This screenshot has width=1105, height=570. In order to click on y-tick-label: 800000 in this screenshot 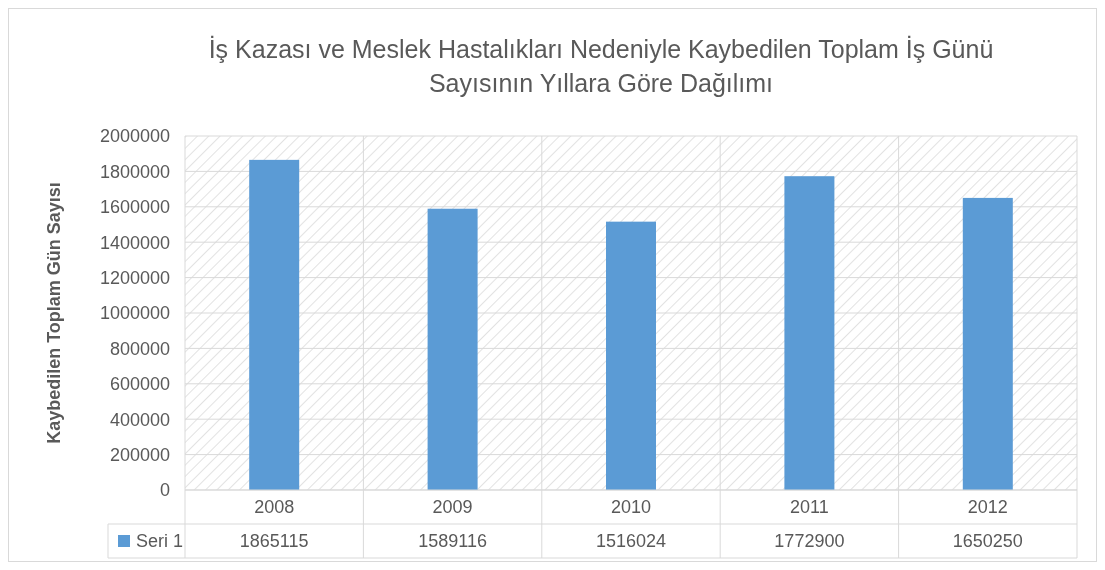, I will do `click(139, 348)`.